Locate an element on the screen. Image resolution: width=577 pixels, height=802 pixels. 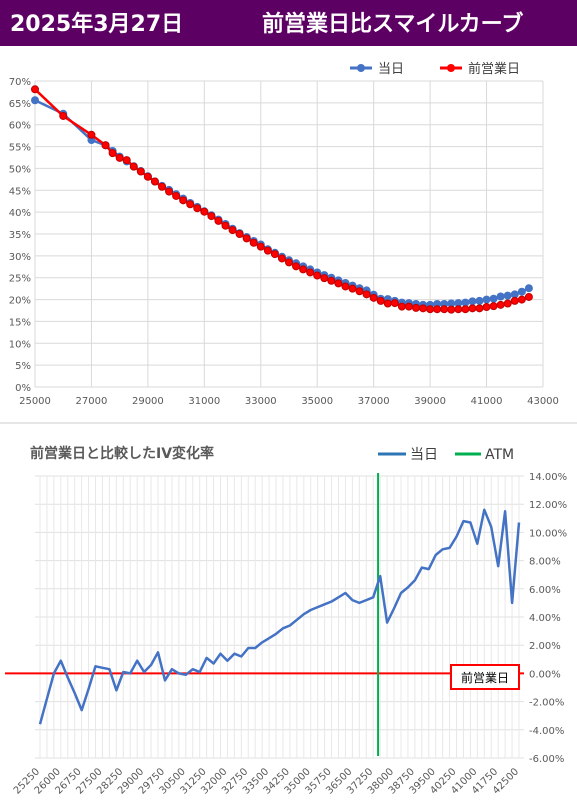
x-tick-label: 41000 is located at coordinates (487, 401).